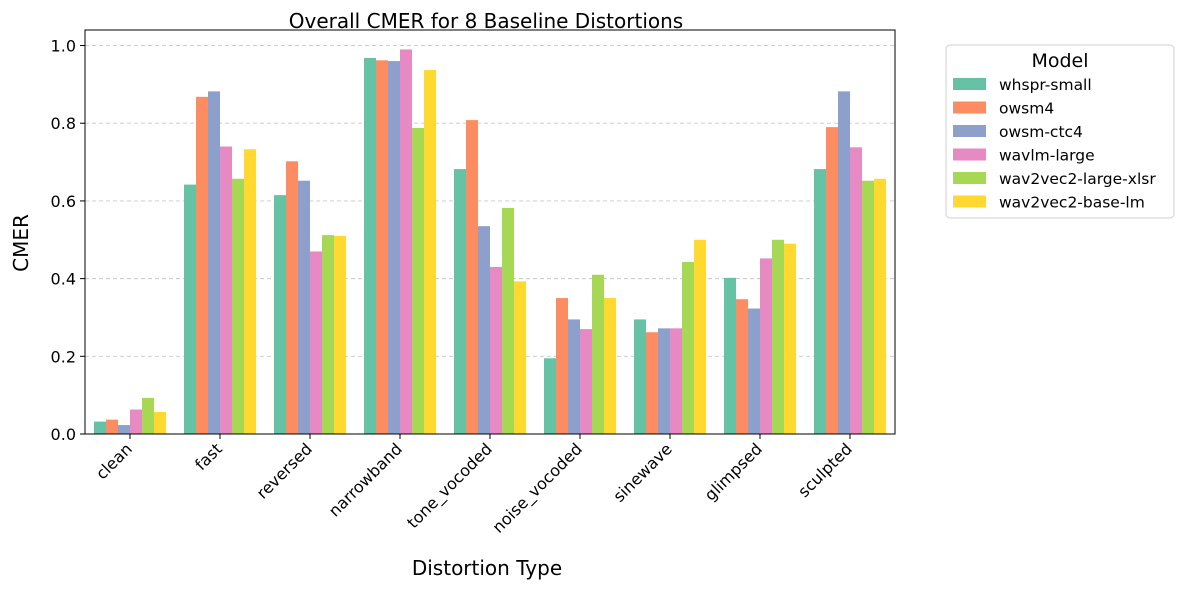  What do you see at coordinates (63, 46) in the screenshot?
I see `y-tick-label: 1.0` at bounding box center [63, 46].